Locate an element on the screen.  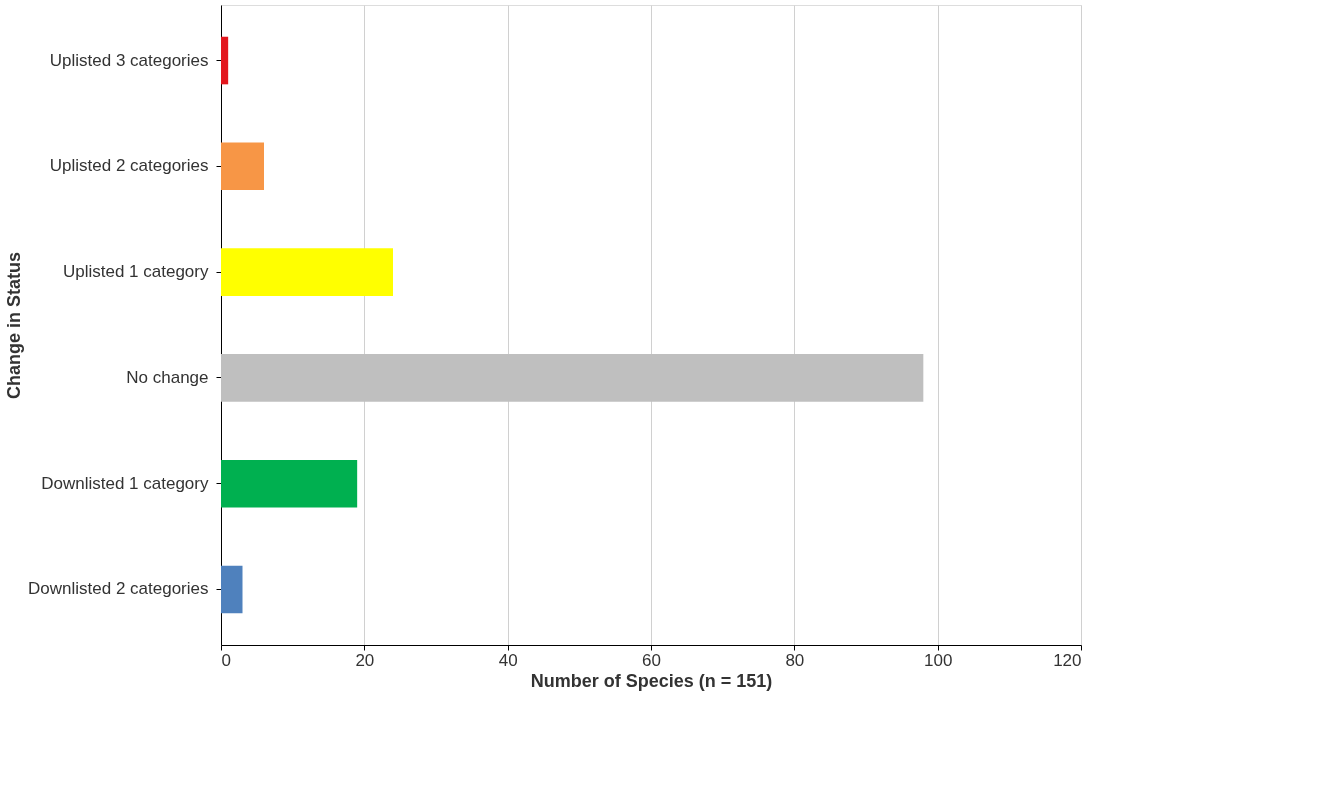
x-tick-label: 80 is located at coordinates (795, 660).